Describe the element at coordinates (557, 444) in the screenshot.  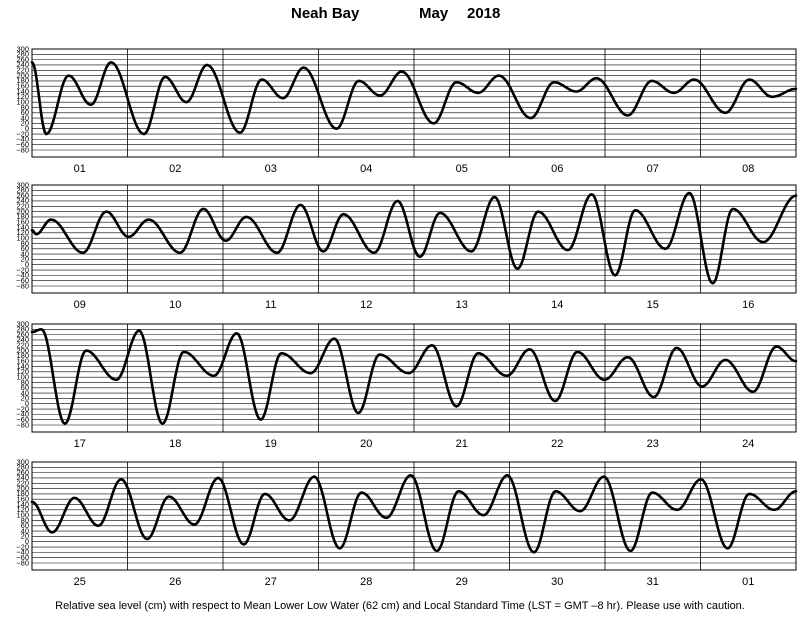
I see `day-label: 22` at that location.